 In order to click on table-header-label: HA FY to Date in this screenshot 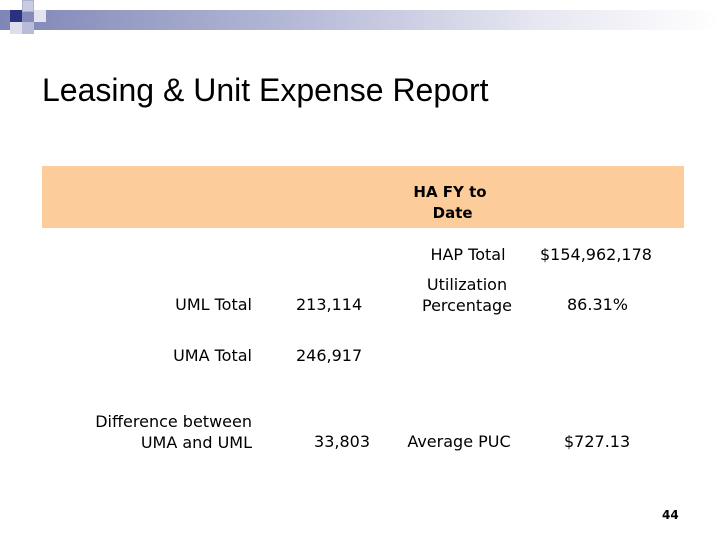, I will do `click(450, 202)`.